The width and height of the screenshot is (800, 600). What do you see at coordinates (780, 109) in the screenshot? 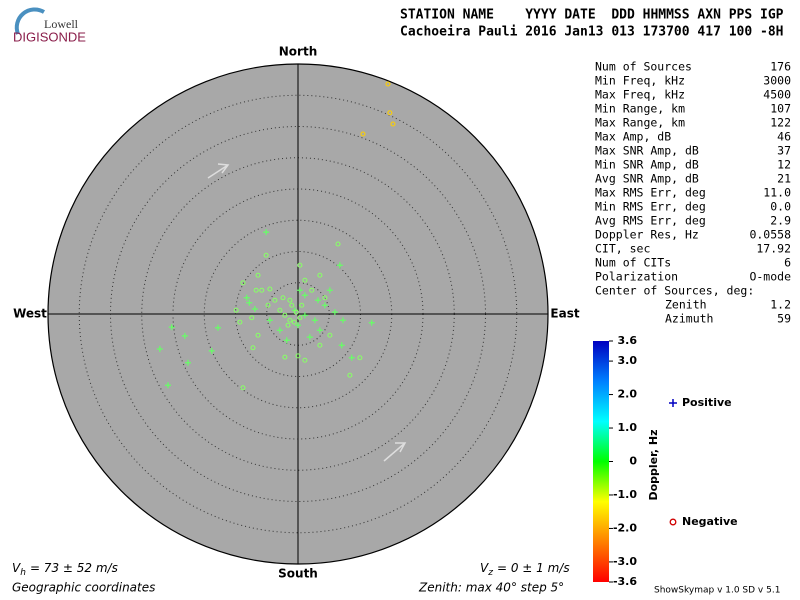
I see `stat-value: 107` at bounding box center [780, 109].